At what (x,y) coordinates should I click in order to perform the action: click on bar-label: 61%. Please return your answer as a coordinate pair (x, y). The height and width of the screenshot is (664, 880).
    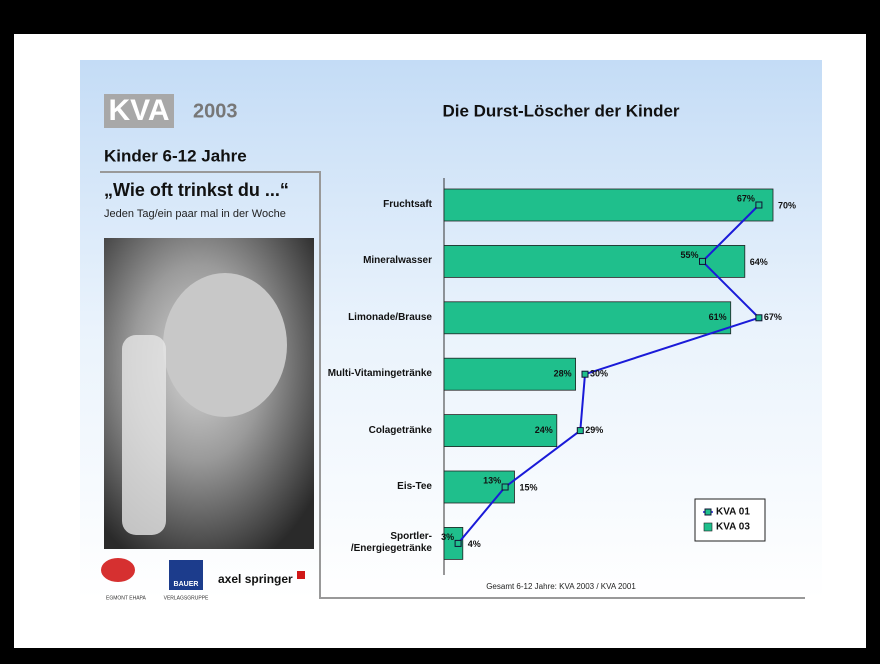
    Looking at the image, I should click on (718, 317).